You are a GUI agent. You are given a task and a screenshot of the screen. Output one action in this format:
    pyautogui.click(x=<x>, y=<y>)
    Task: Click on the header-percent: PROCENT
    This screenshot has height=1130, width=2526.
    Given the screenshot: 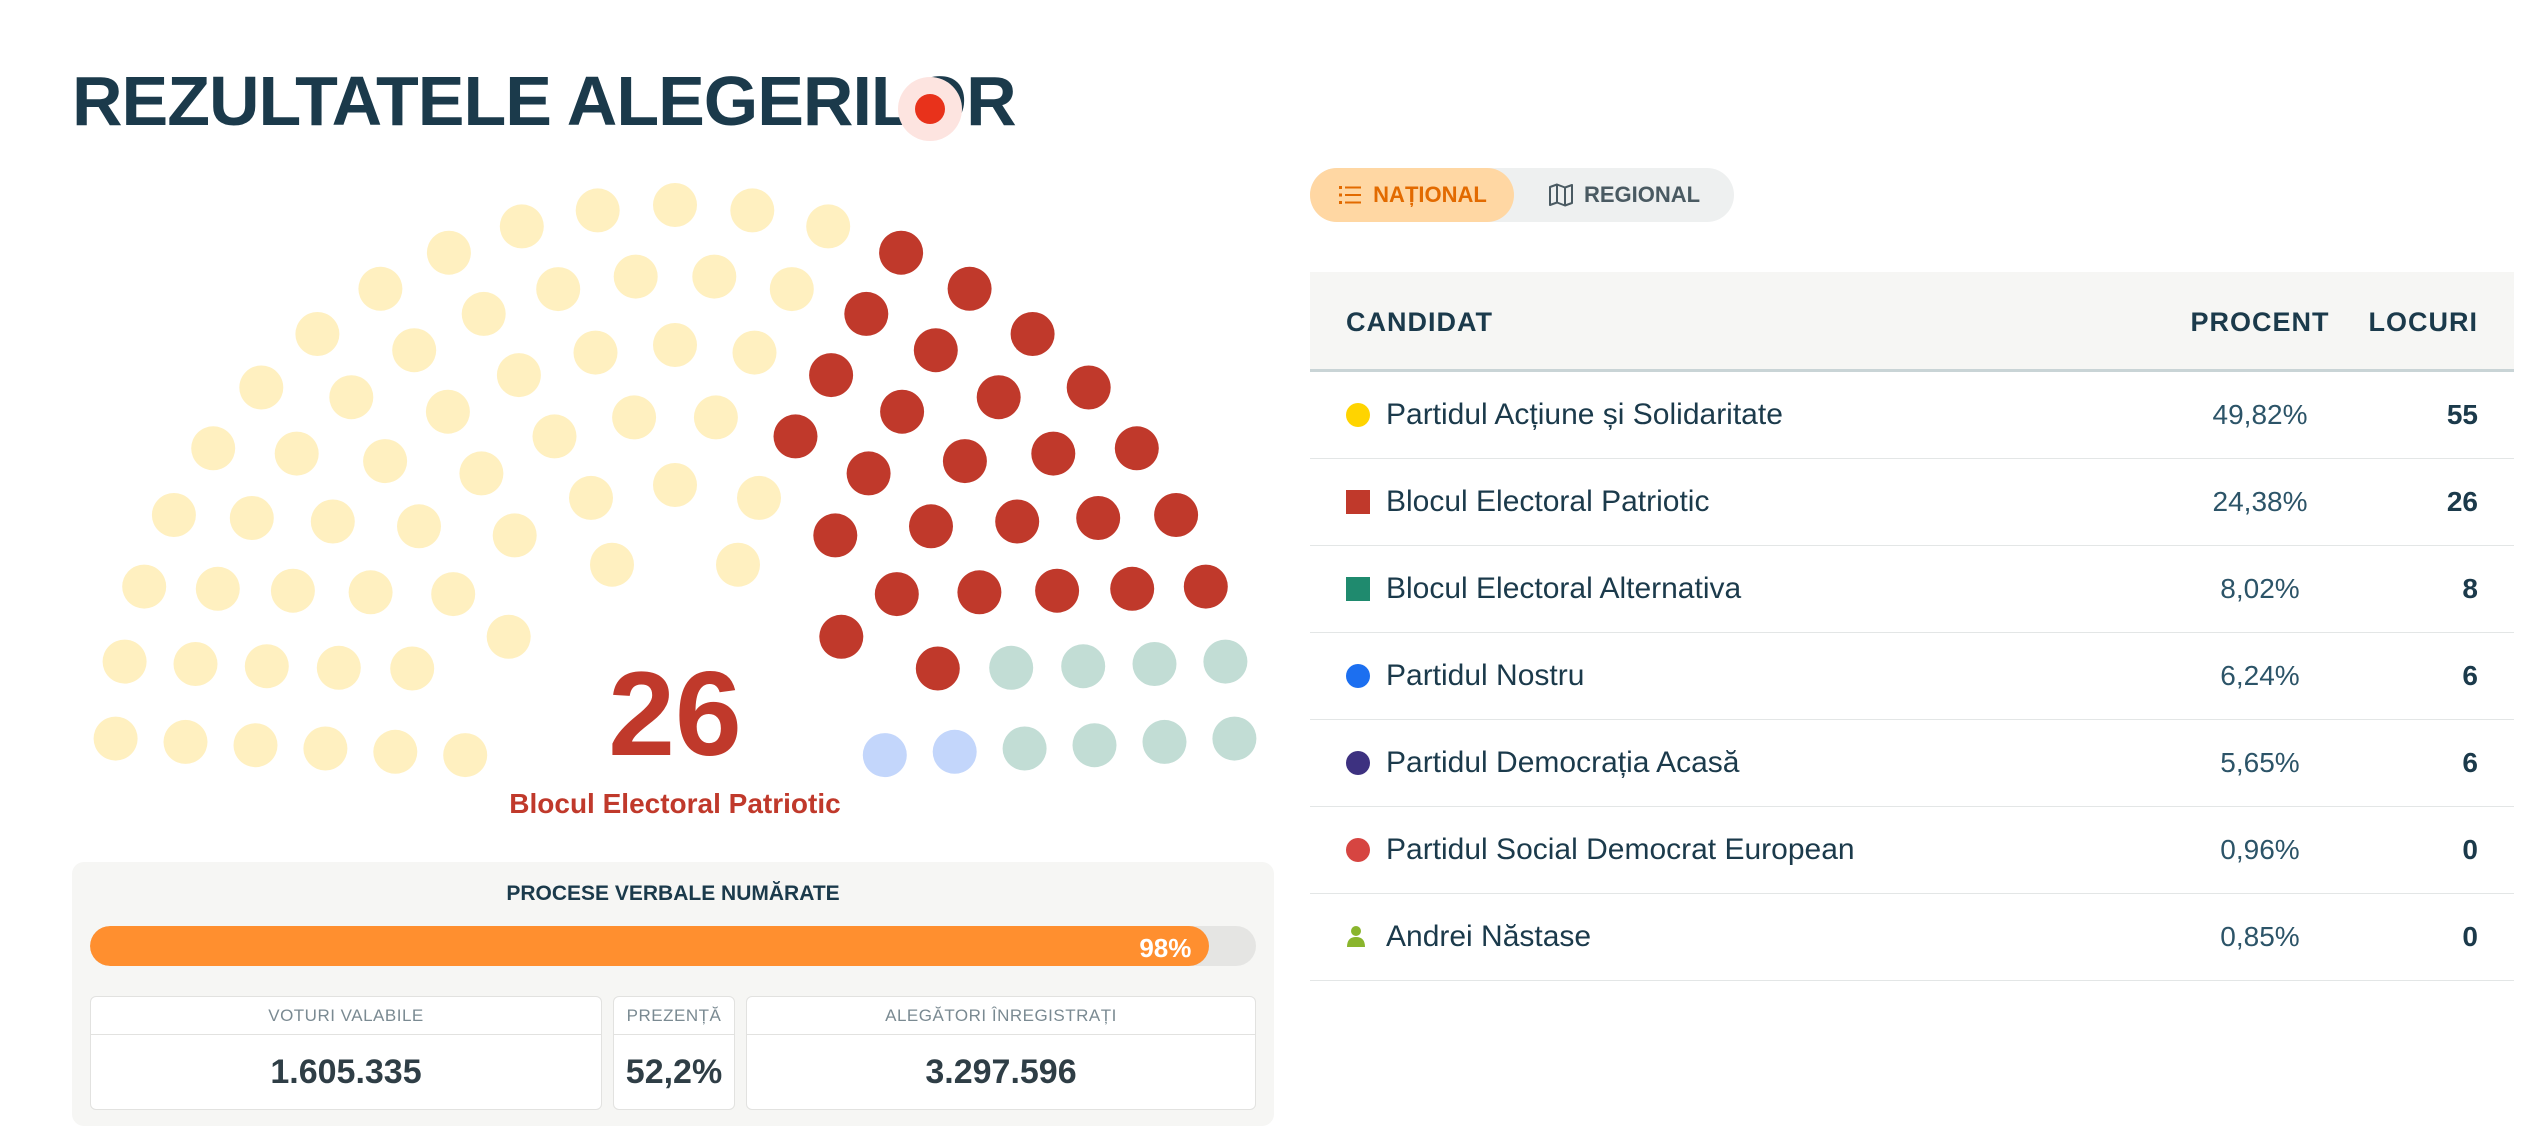 What is the action you would take?
    pyautogui.click(x=2260, y=322)
    